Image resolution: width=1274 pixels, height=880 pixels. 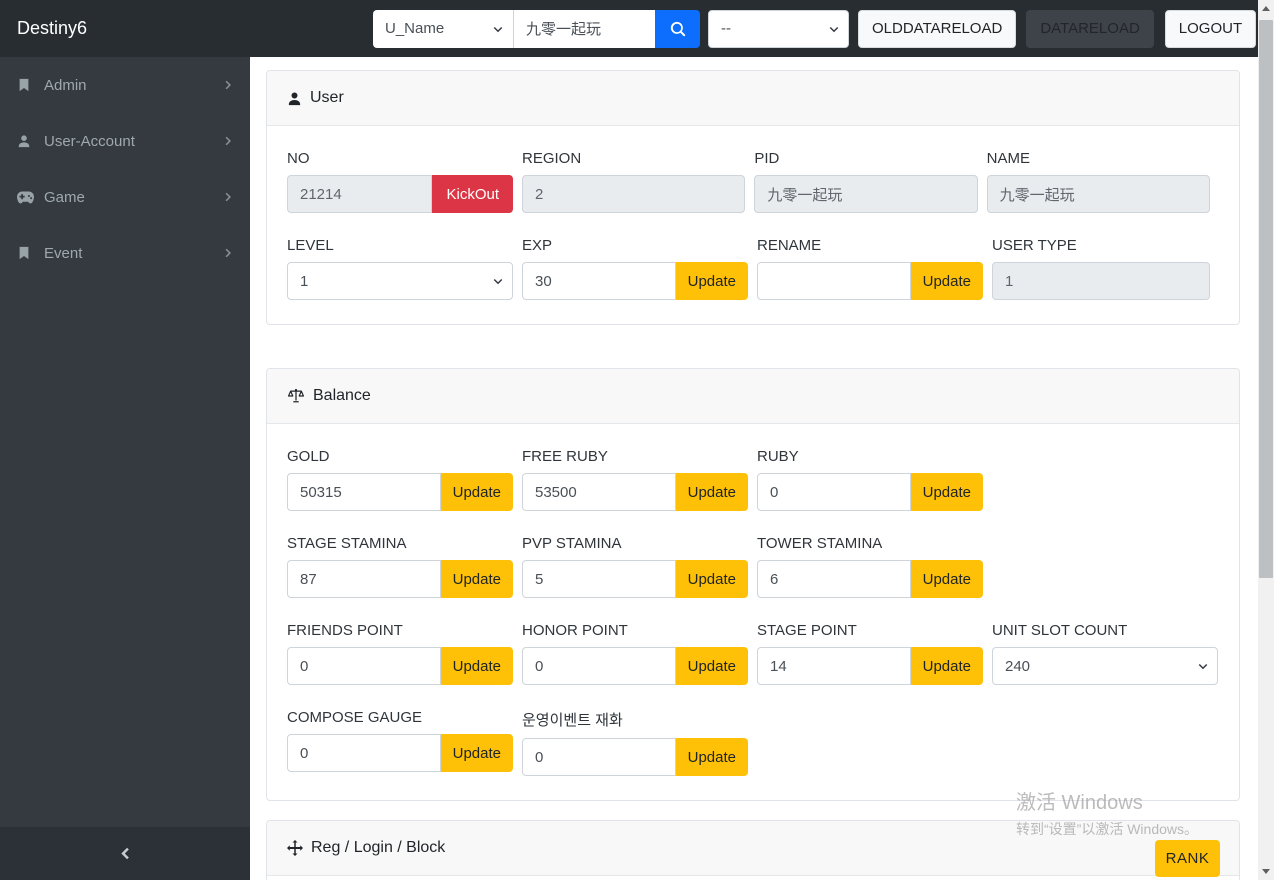 I want to click on search-button, so click(x=677, y=28).